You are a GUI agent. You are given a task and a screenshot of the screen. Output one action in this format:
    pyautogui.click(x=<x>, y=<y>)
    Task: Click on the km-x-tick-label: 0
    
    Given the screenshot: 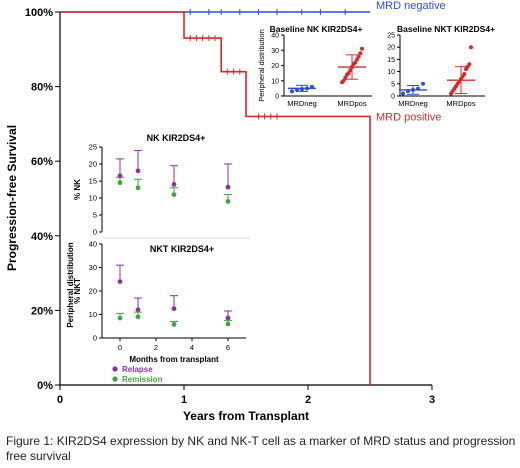 What is the action you would take?
    pyautogui.click(x=60, y=400)
    